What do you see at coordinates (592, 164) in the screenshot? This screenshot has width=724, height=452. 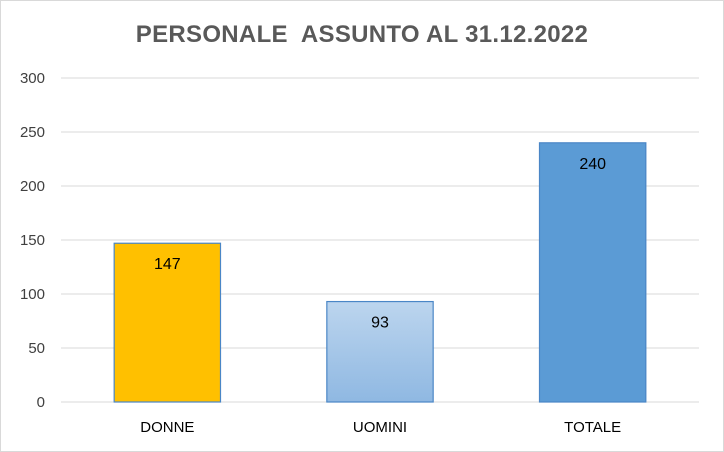 I see `data-label-totale: 240` at bounding box center [592, 164].